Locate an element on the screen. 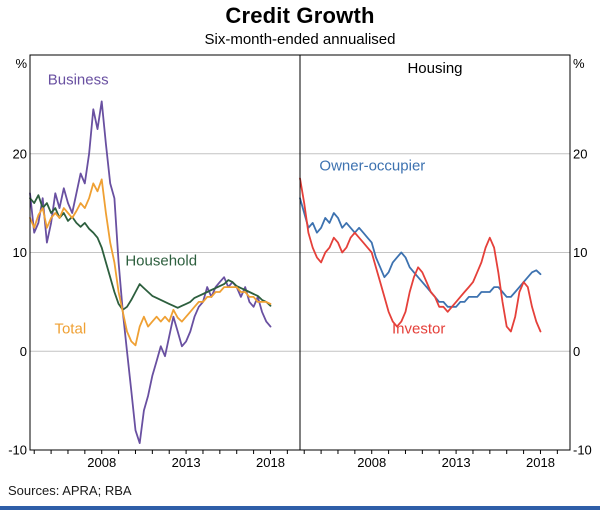 This screenshot has height=510, width=600. business-label: Business is located at coordinates (78, 80).